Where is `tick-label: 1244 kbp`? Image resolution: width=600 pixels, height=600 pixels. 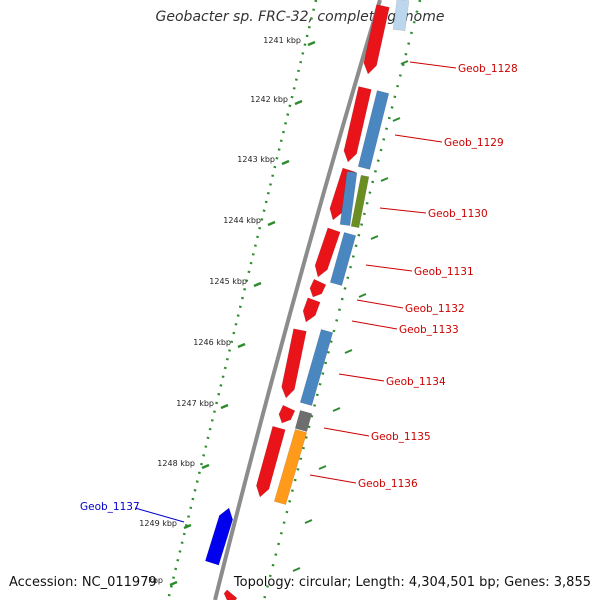
tick-label: 1244 kbp is located at coordinates (242, 220).